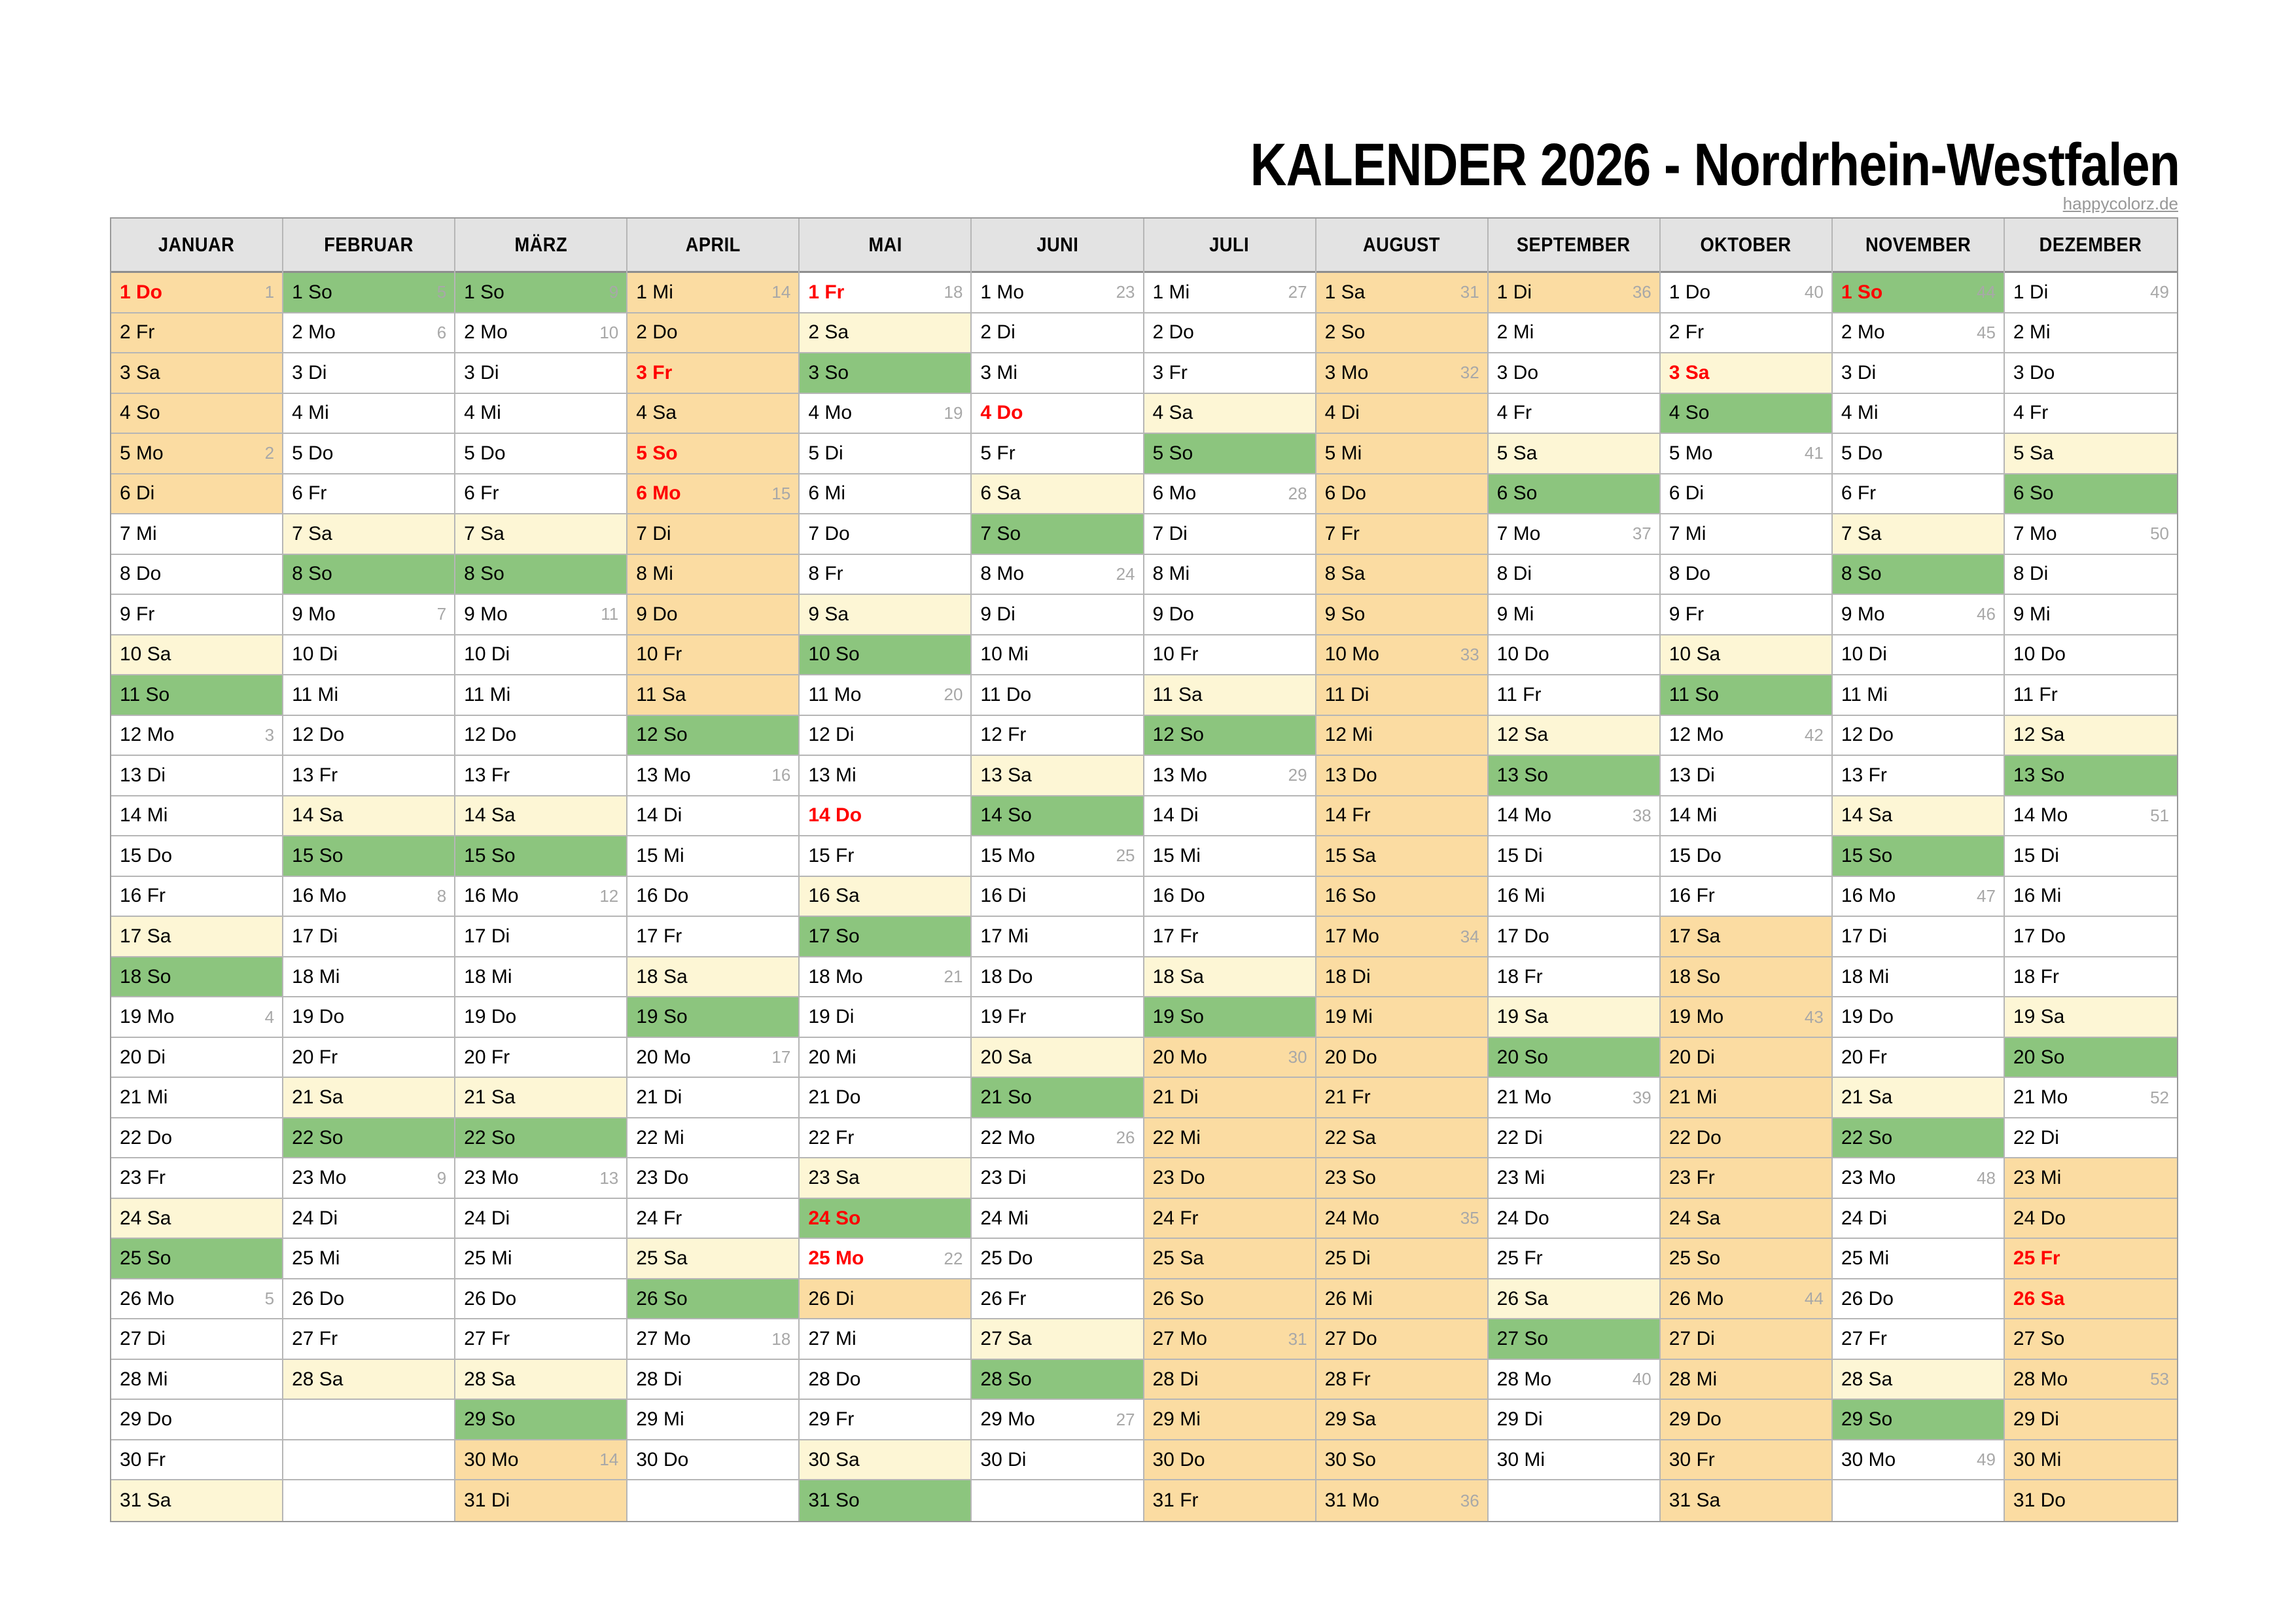 This screenshot has width=2296, height=1623. Describe the element at coordinates (1173, 333) in the screenshot. I see `day-label: 2 Do` at that location.